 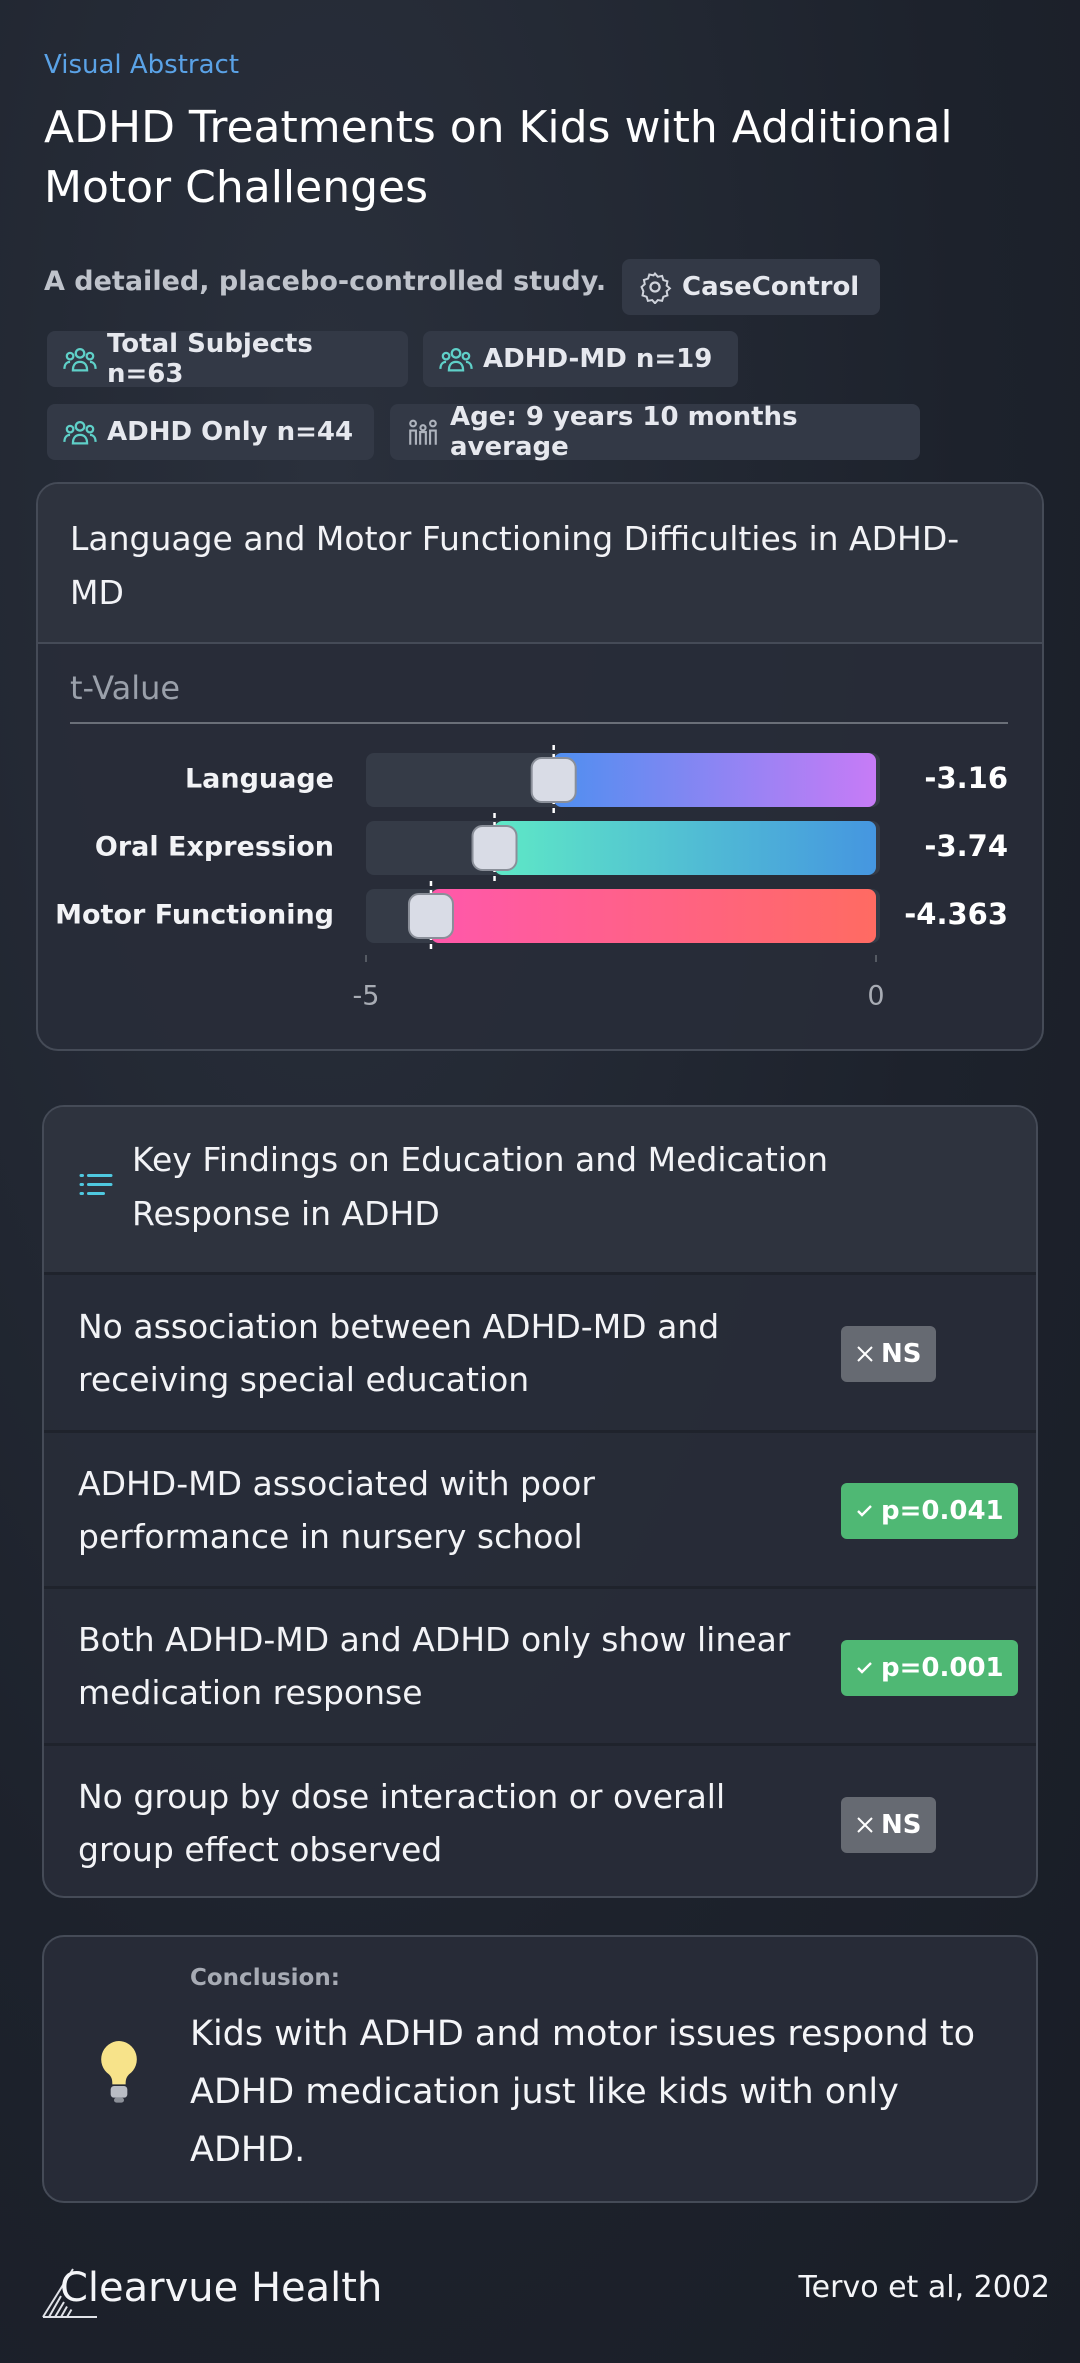 I want to click on bulb-icon, so click(x=119, y=2072).